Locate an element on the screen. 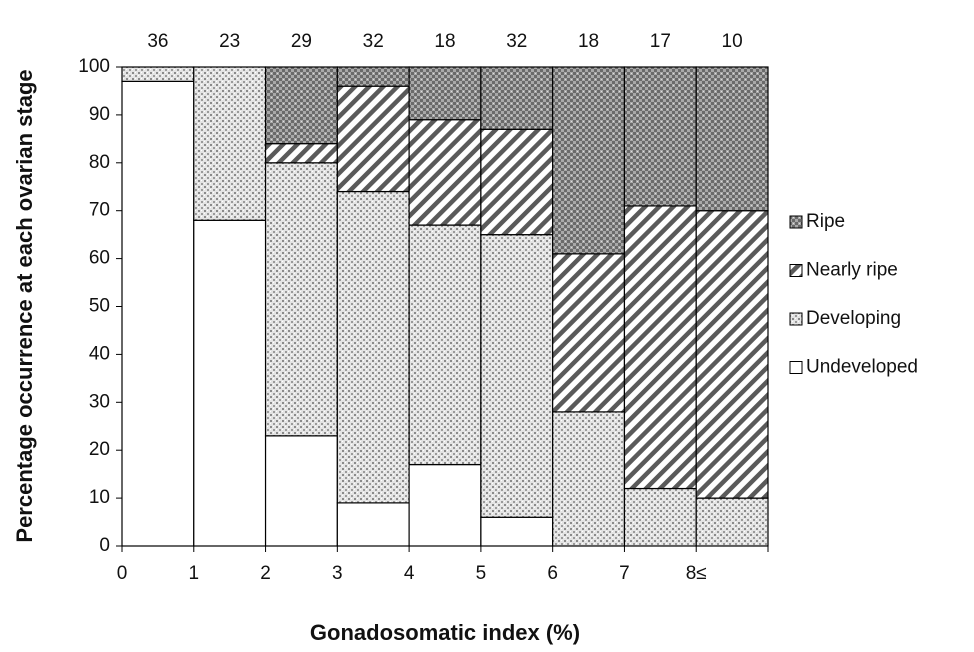 The width and height of the screenshot is (974, 652). y-tick-label: 80 is located at coordinates (99, 162).